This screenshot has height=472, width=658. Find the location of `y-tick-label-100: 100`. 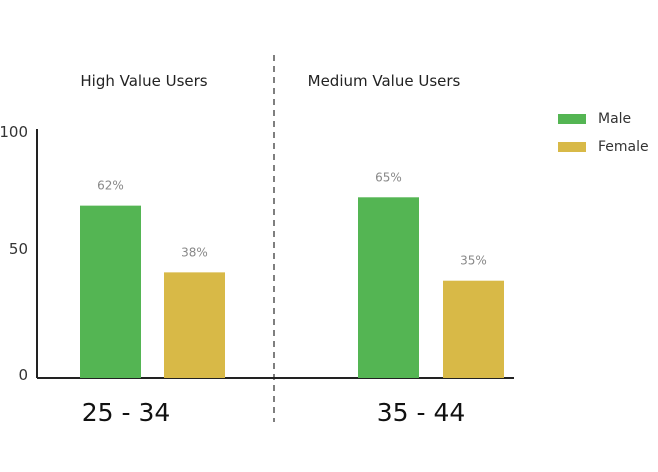

y-tick-label-100: 100 is located at coordinates (14, 132).